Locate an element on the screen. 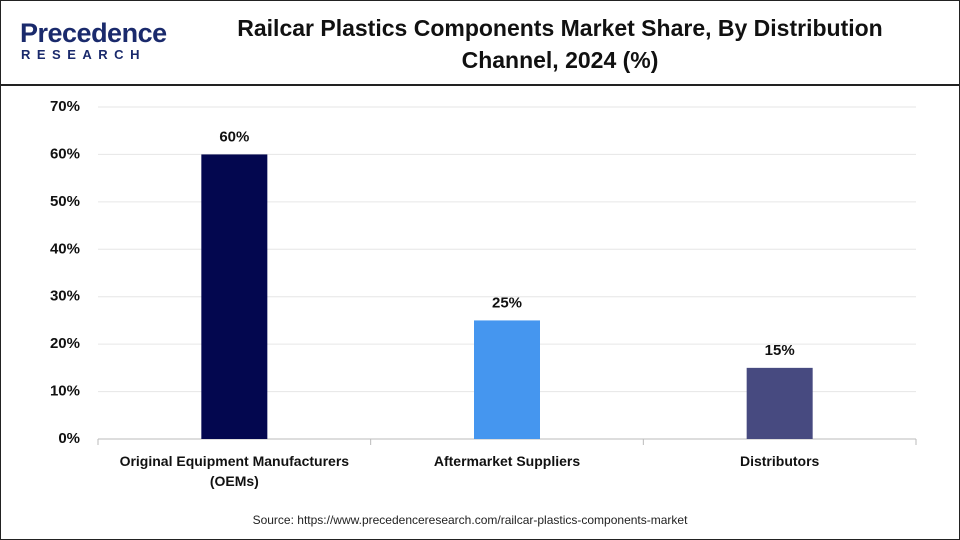 The width and height of the screenshot is (960, 540). data-label: 15% is located at coordinates (780, 350).